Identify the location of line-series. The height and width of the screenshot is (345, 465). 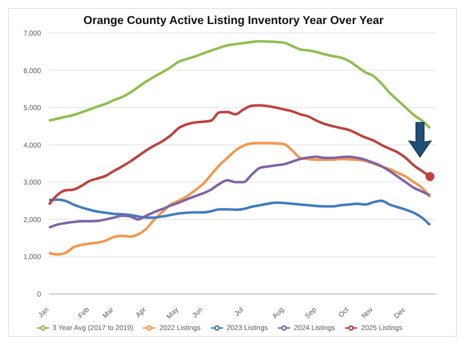
(240, 212).